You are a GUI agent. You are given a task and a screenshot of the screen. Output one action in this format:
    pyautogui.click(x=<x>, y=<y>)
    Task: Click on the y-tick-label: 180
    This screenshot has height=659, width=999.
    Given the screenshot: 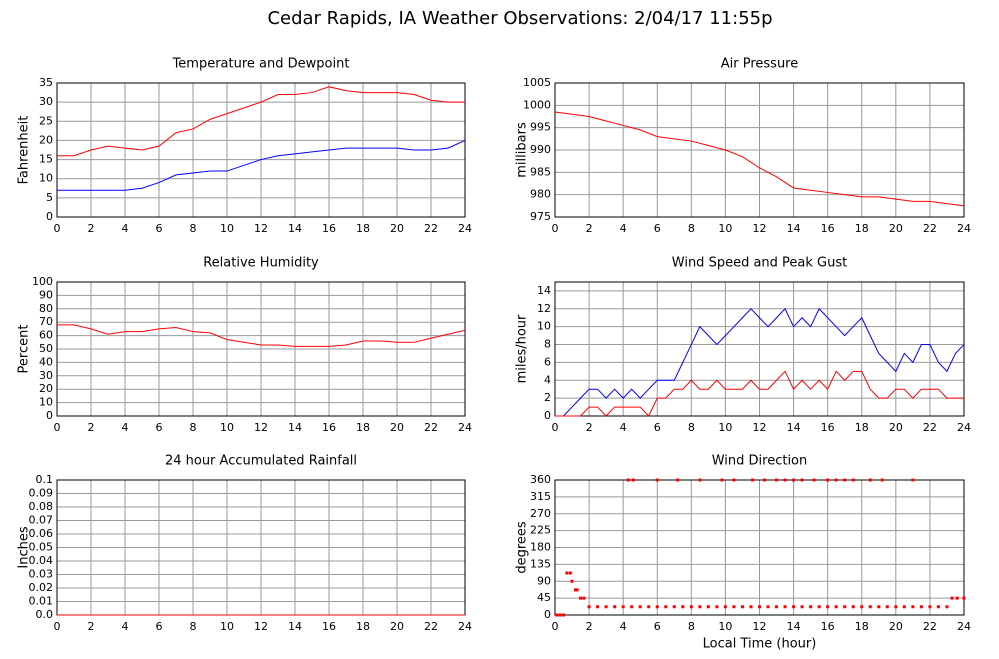 What is the action you would take?
    pyautogui.click(x=540, y=547)
    